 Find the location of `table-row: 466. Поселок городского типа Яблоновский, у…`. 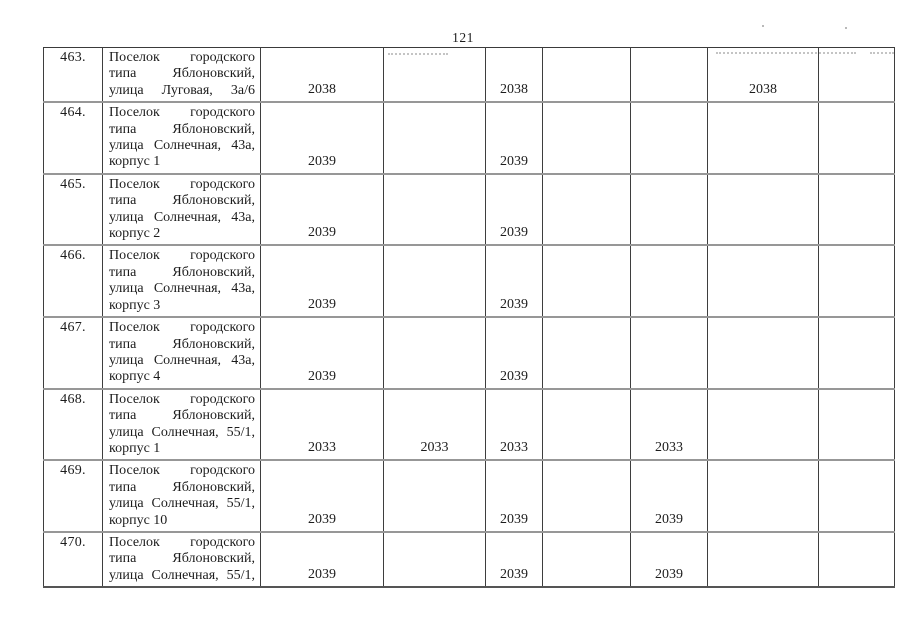

table-row: 466. Поселок городского типа Яблоновский, у… is located at coordinates (469, 281).